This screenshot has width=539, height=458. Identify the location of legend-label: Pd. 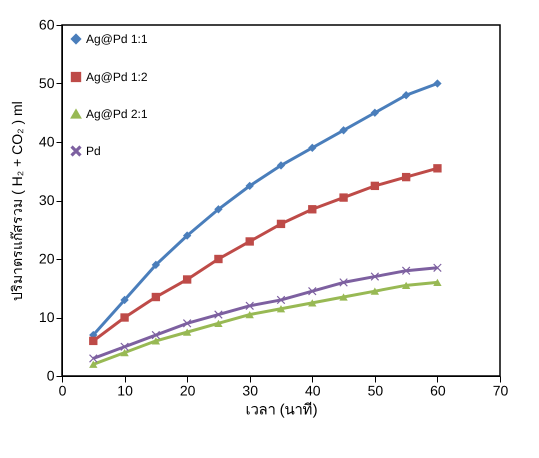
(93, 151).